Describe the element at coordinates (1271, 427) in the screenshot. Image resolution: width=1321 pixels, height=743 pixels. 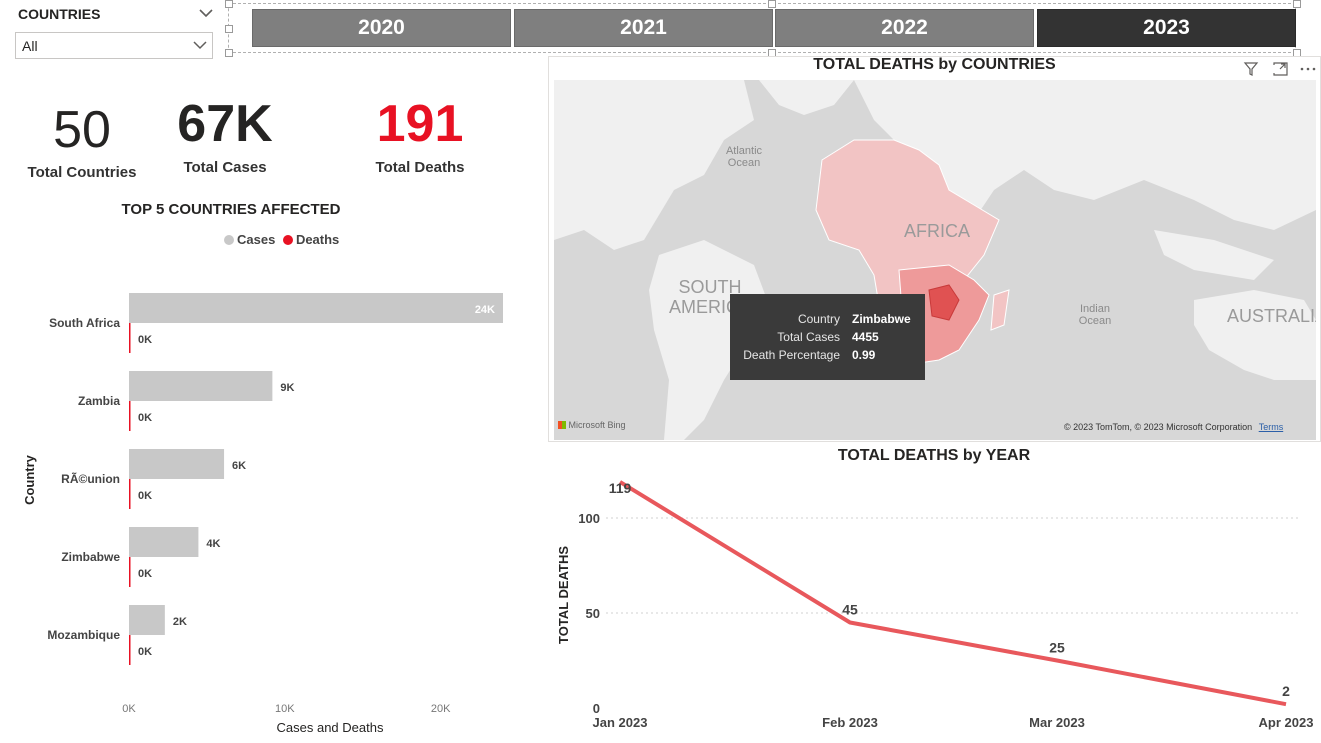
I see `terms-link: Terms` at that location.